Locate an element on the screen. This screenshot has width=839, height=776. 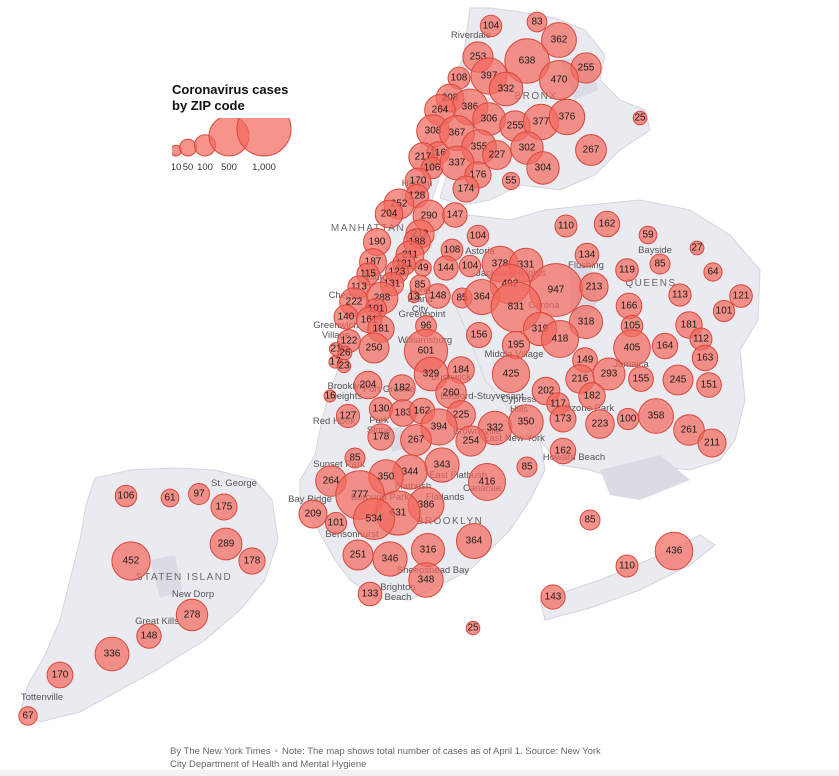
zip-case-count: 336 is located at coordinates (112, 654).